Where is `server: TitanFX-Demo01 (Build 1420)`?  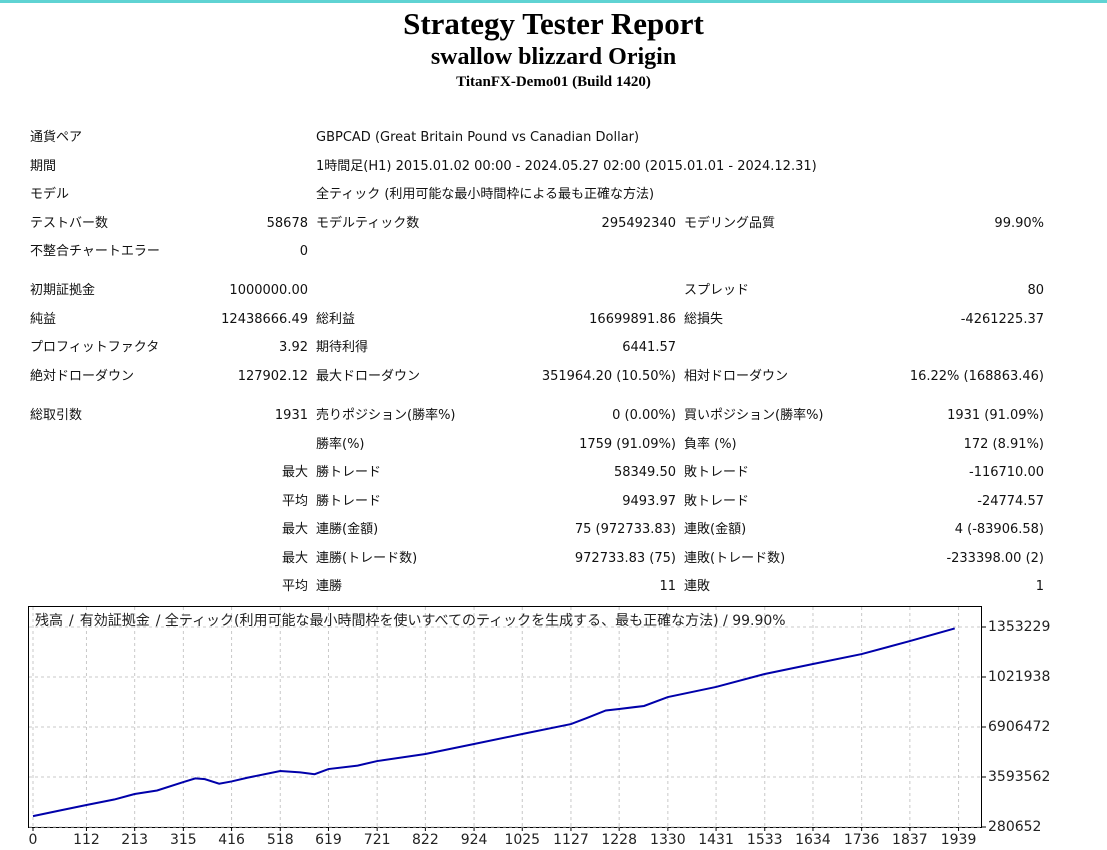 server: TitanFX-Demo01 (Build 1420) is located at coordinates (553, 82).